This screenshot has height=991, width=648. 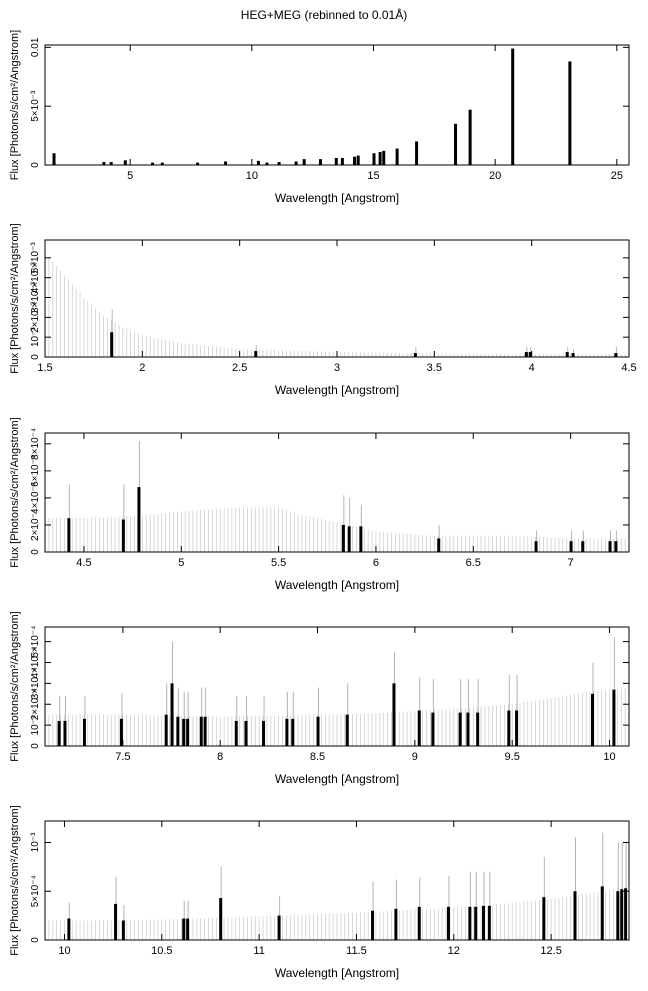 What do you see at coordinates (35, 471) in the screenshot?
I see `y-tick-label: 6×10⁻⁴` at bounding box center [35, 471].